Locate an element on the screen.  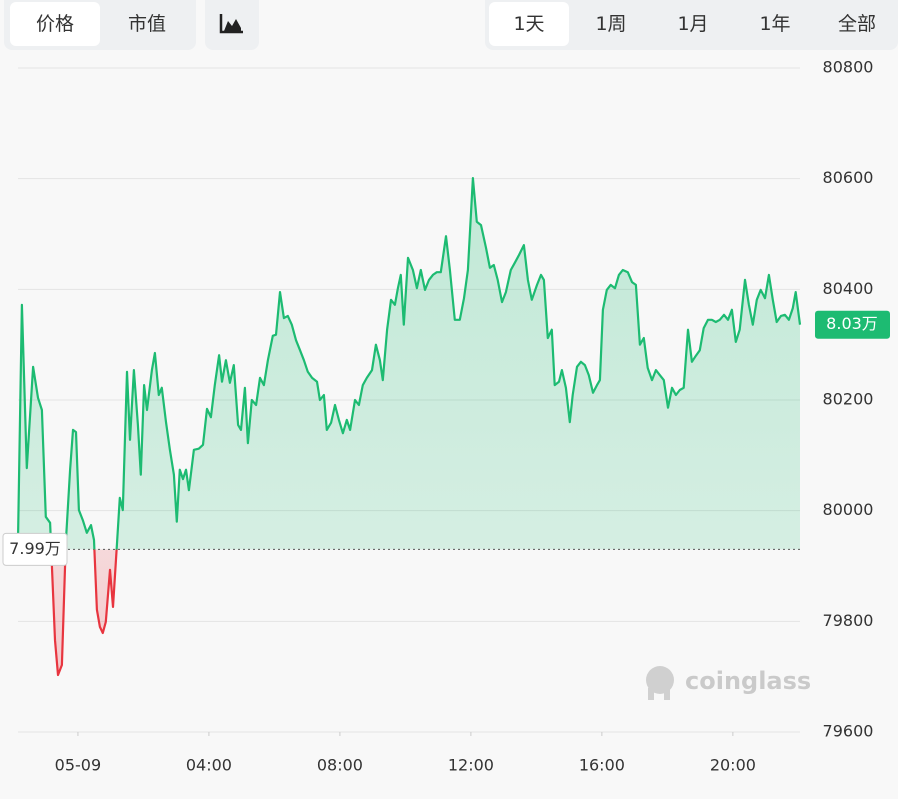
tab: 市值 is located at coordinates (146, 24).